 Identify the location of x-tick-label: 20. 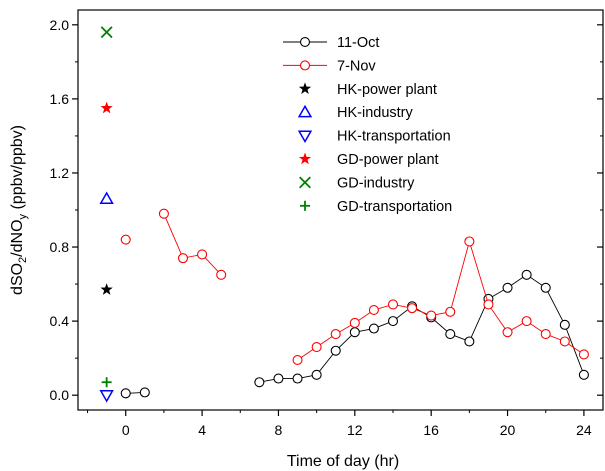
(508, 430).